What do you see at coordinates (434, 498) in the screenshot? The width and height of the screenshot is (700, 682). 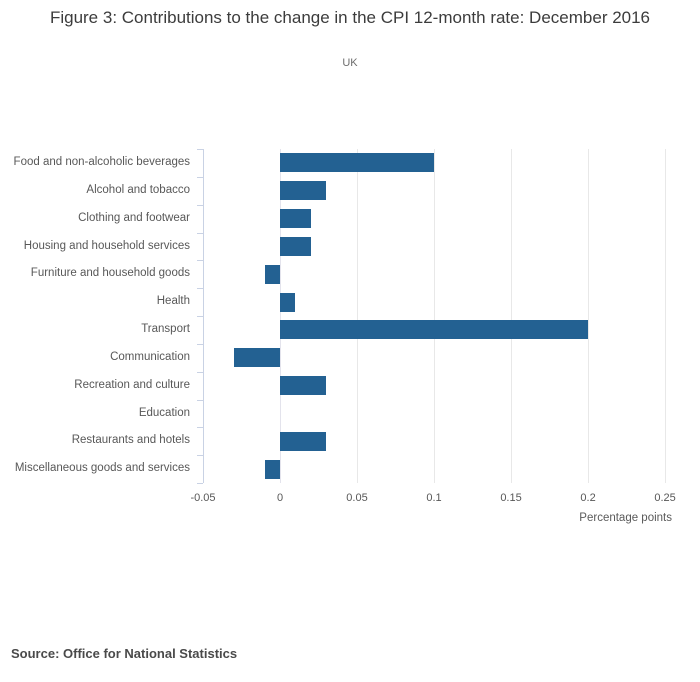 I see `x-tick-label: 0.1` at bounding box center [434, 498].